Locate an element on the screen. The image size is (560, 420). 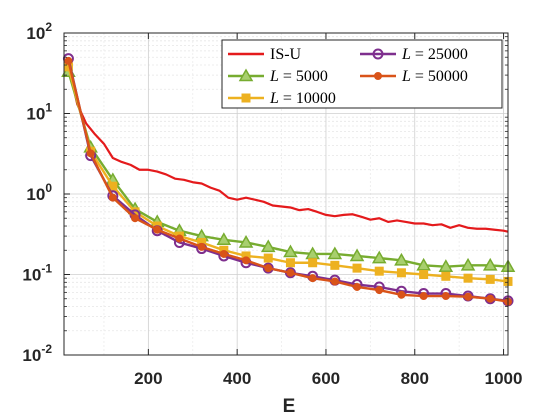
legend-label: L = 25000 is located at coordinates (434, 54).